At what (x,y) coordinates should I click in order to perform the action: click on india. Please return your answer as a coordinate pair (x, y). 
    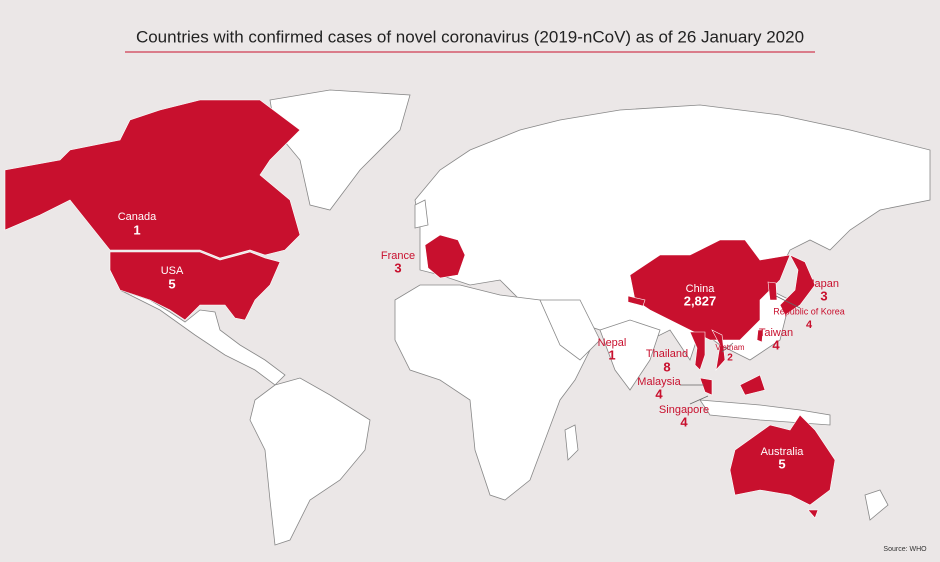
    Looking at the image, I should click on (630, 355).